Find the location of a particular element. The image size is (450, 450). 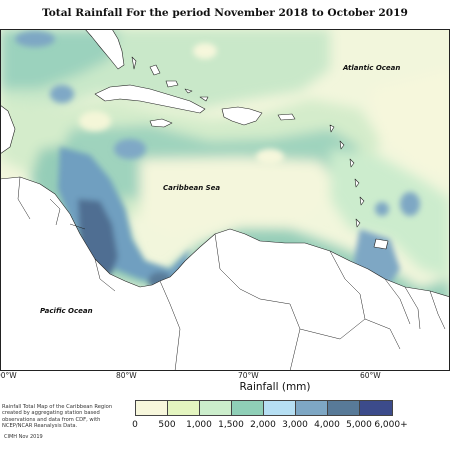

caribbean-sea-label: Caribbean Sea is located at coordinates (192, 188).